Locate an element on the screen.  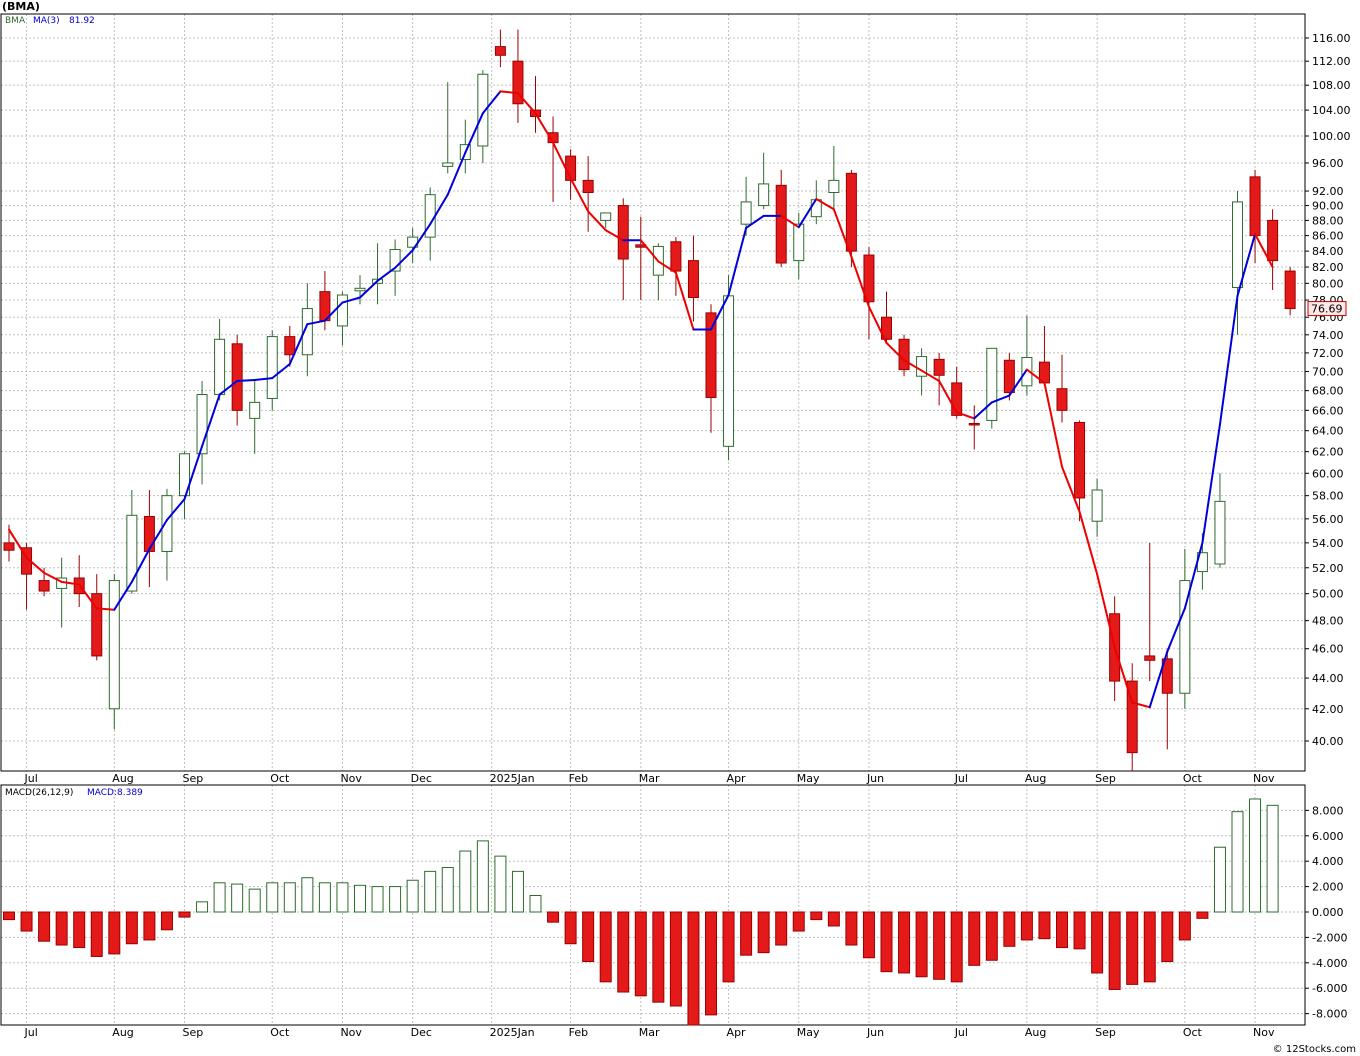
price-y-tick-label: 116.00 is located at coordinates (1331, 38).